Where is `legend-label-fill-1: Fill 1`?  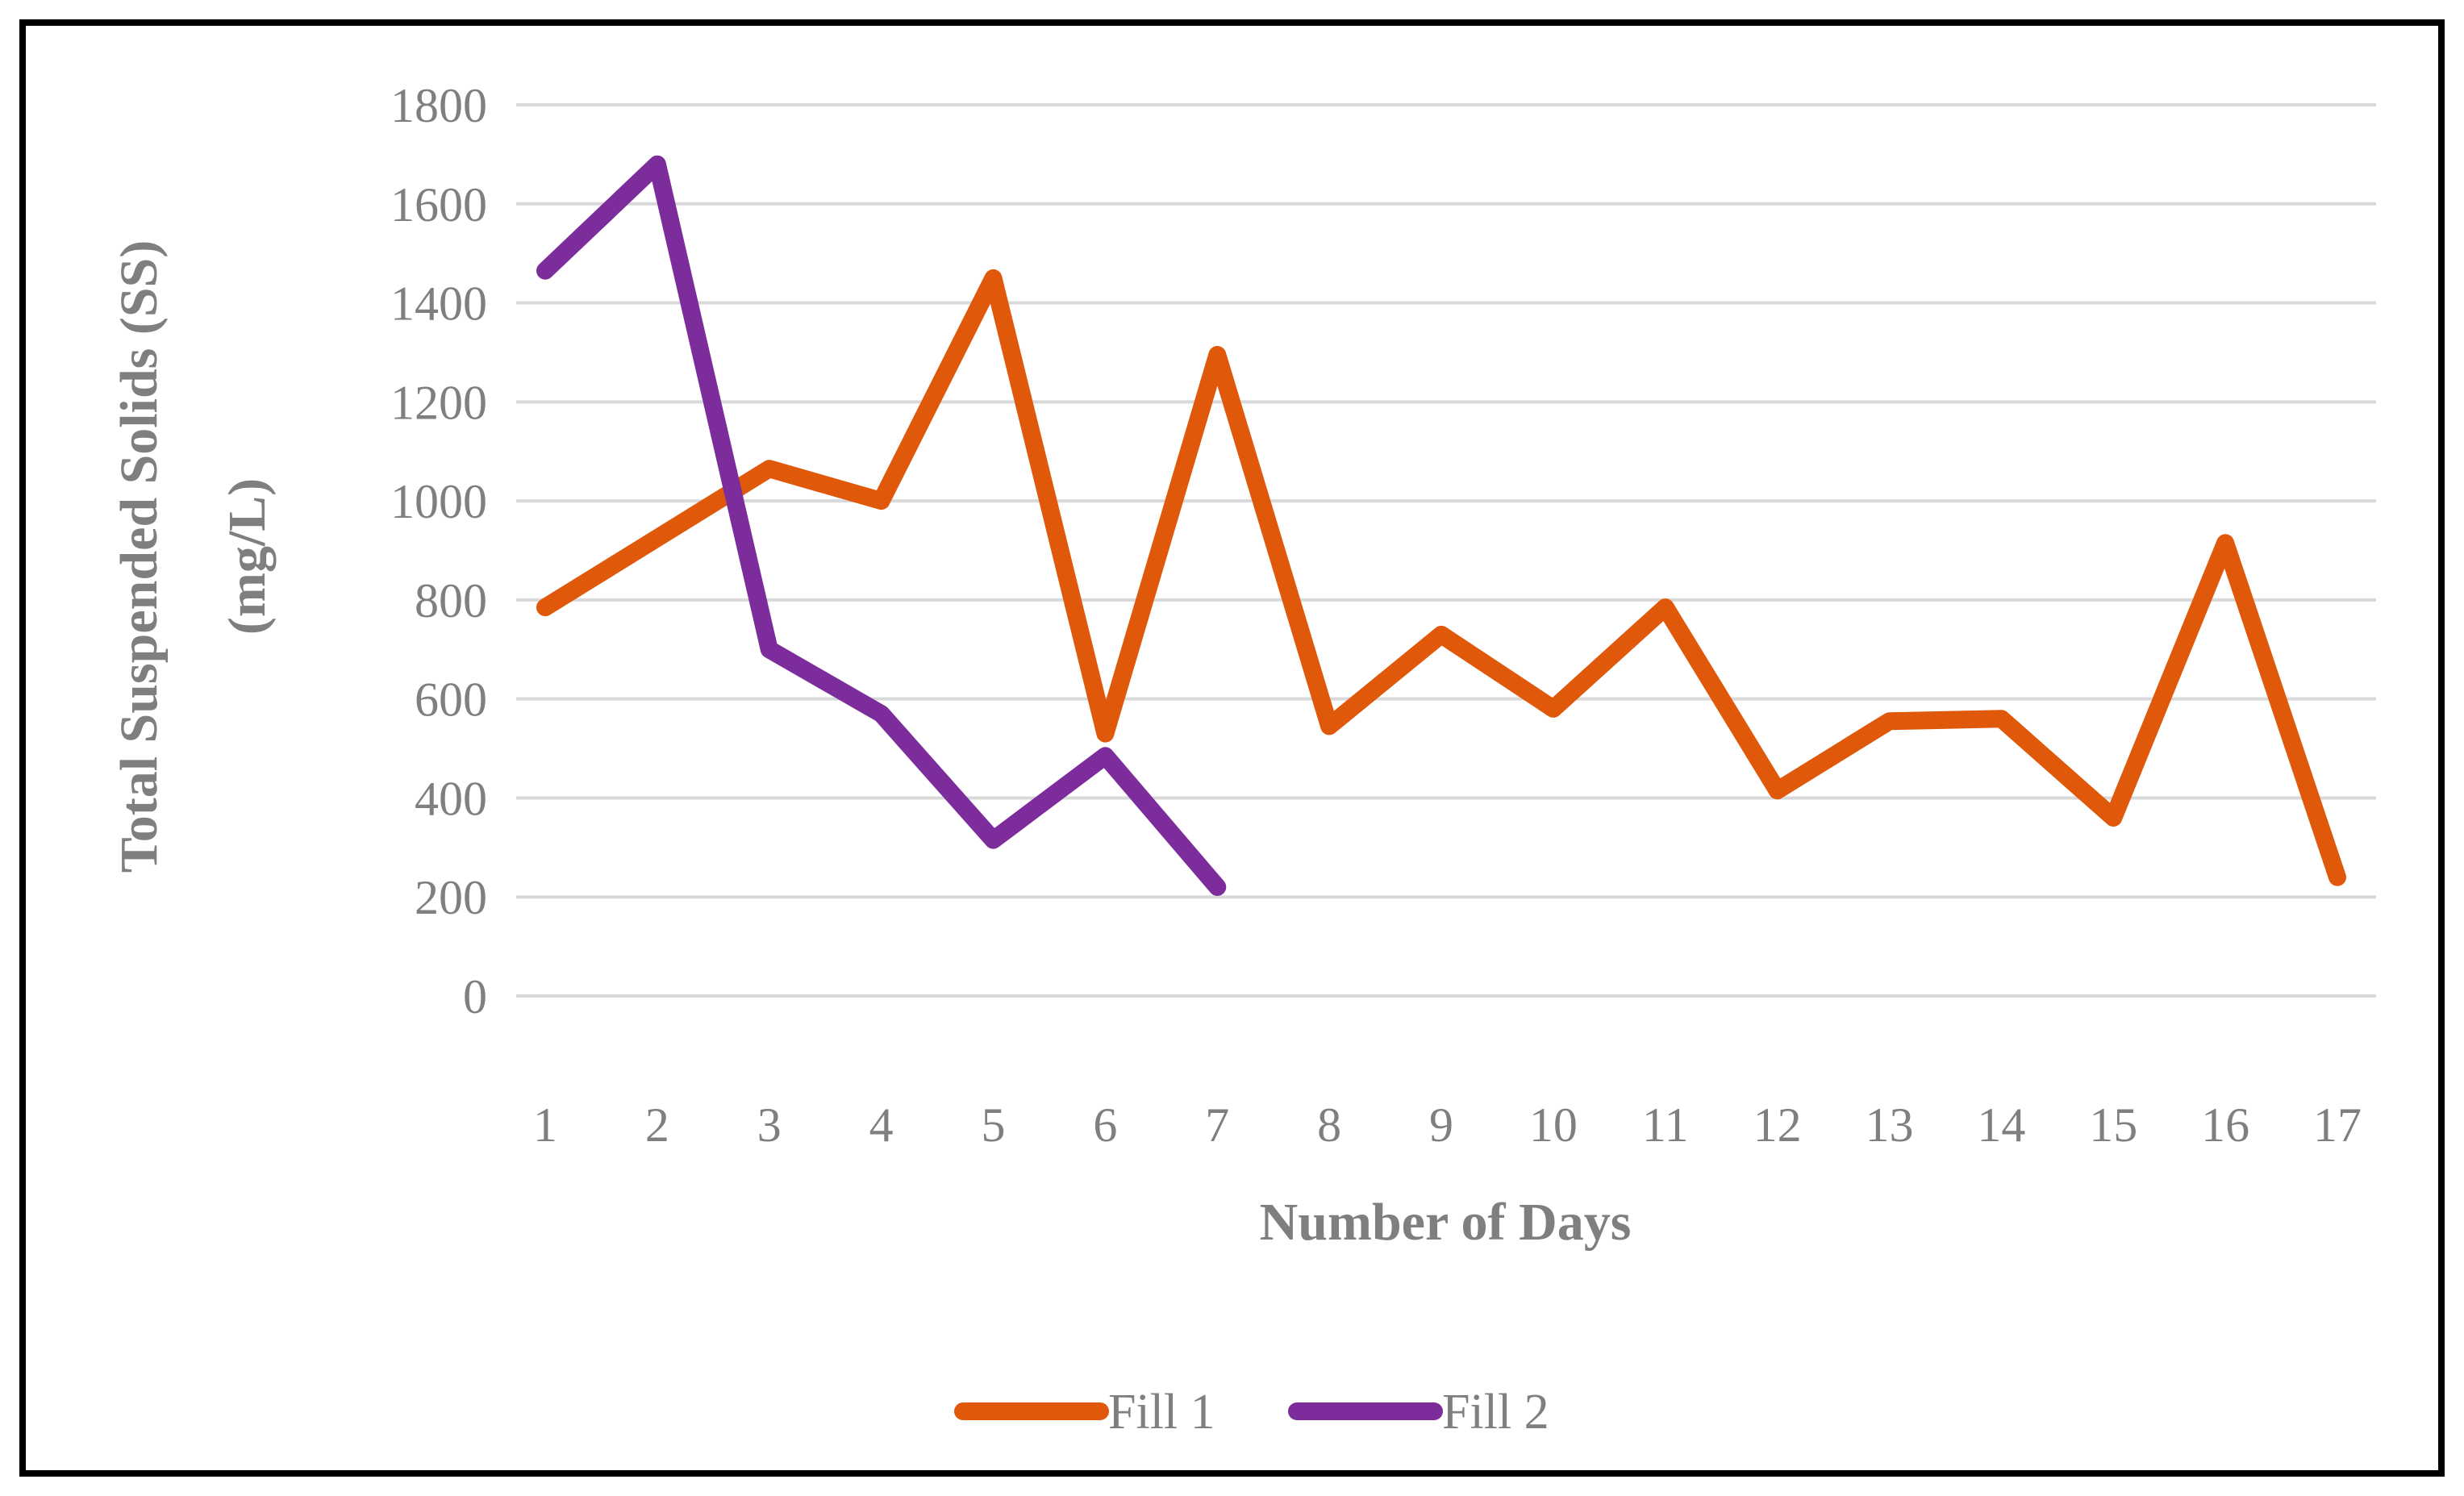
legend-label-fill-1: Fill 1 is located at coordinates (1161, 1412).